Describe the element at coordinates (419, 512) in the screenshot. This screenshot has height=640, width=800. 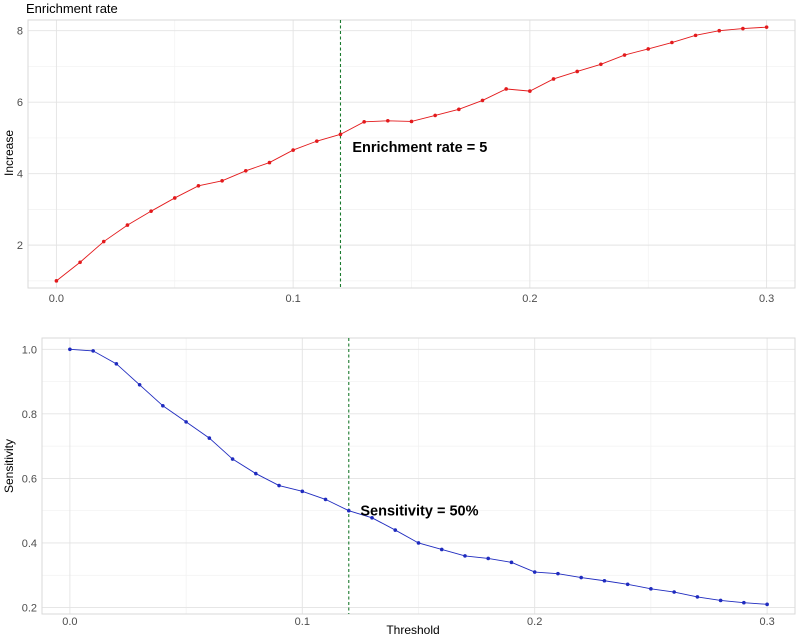
I see `annotation-sensitivity: Sensitivity = 50%` at that location.